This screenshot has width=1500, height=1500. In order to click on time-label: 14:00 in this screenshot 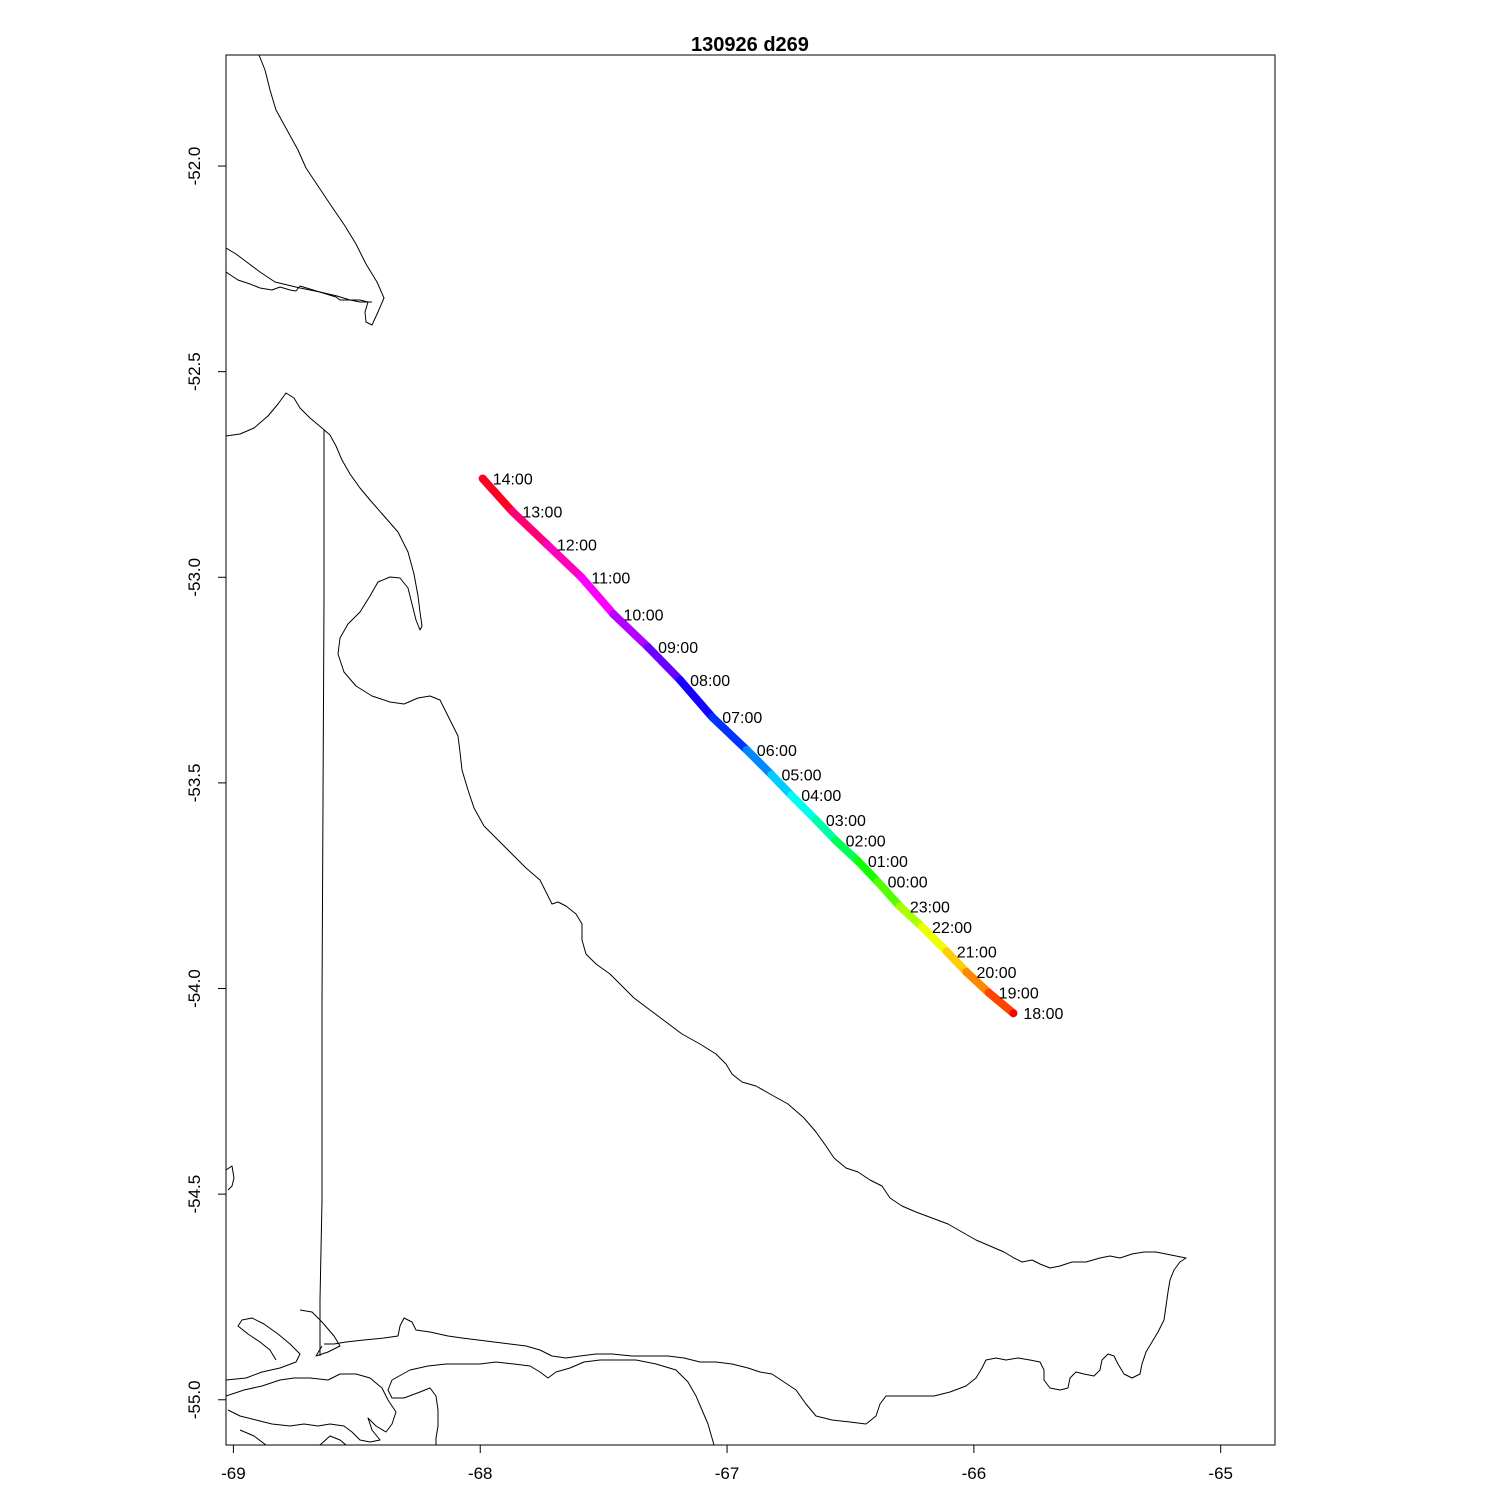, I will do `click(513, 480)`.